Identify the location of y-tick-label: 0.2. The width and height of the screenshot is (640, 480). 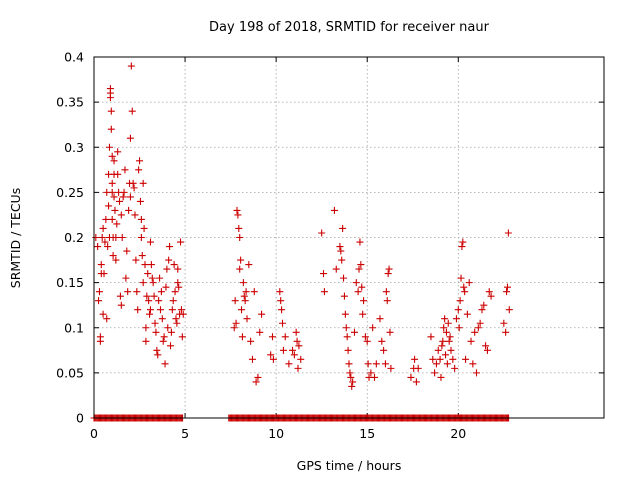
(74, 237).